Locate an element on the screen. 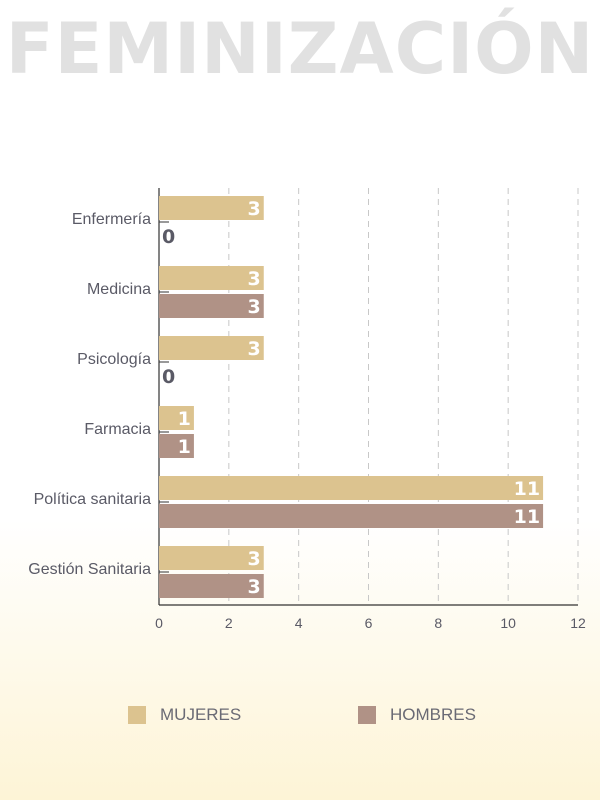 The height and width of the screenshot is (800, 600). data-label-mujeres: 11 is located at coordinates (527, 489).